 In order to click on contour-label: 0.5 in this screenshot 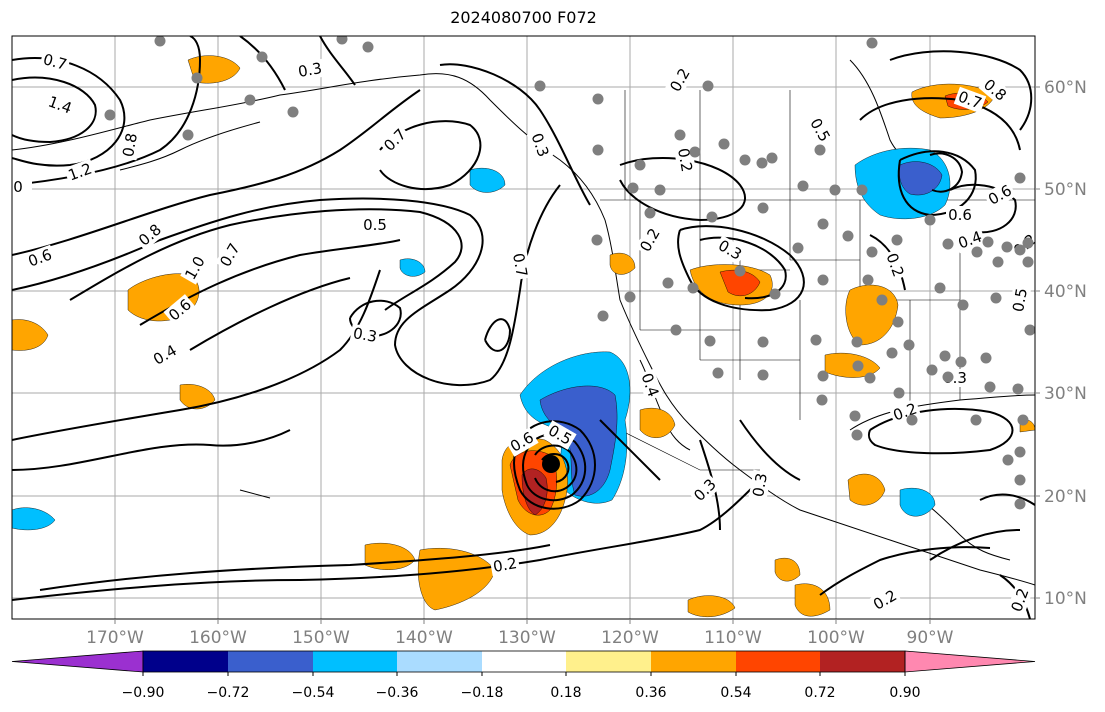, I will do `click(375, 225)`.